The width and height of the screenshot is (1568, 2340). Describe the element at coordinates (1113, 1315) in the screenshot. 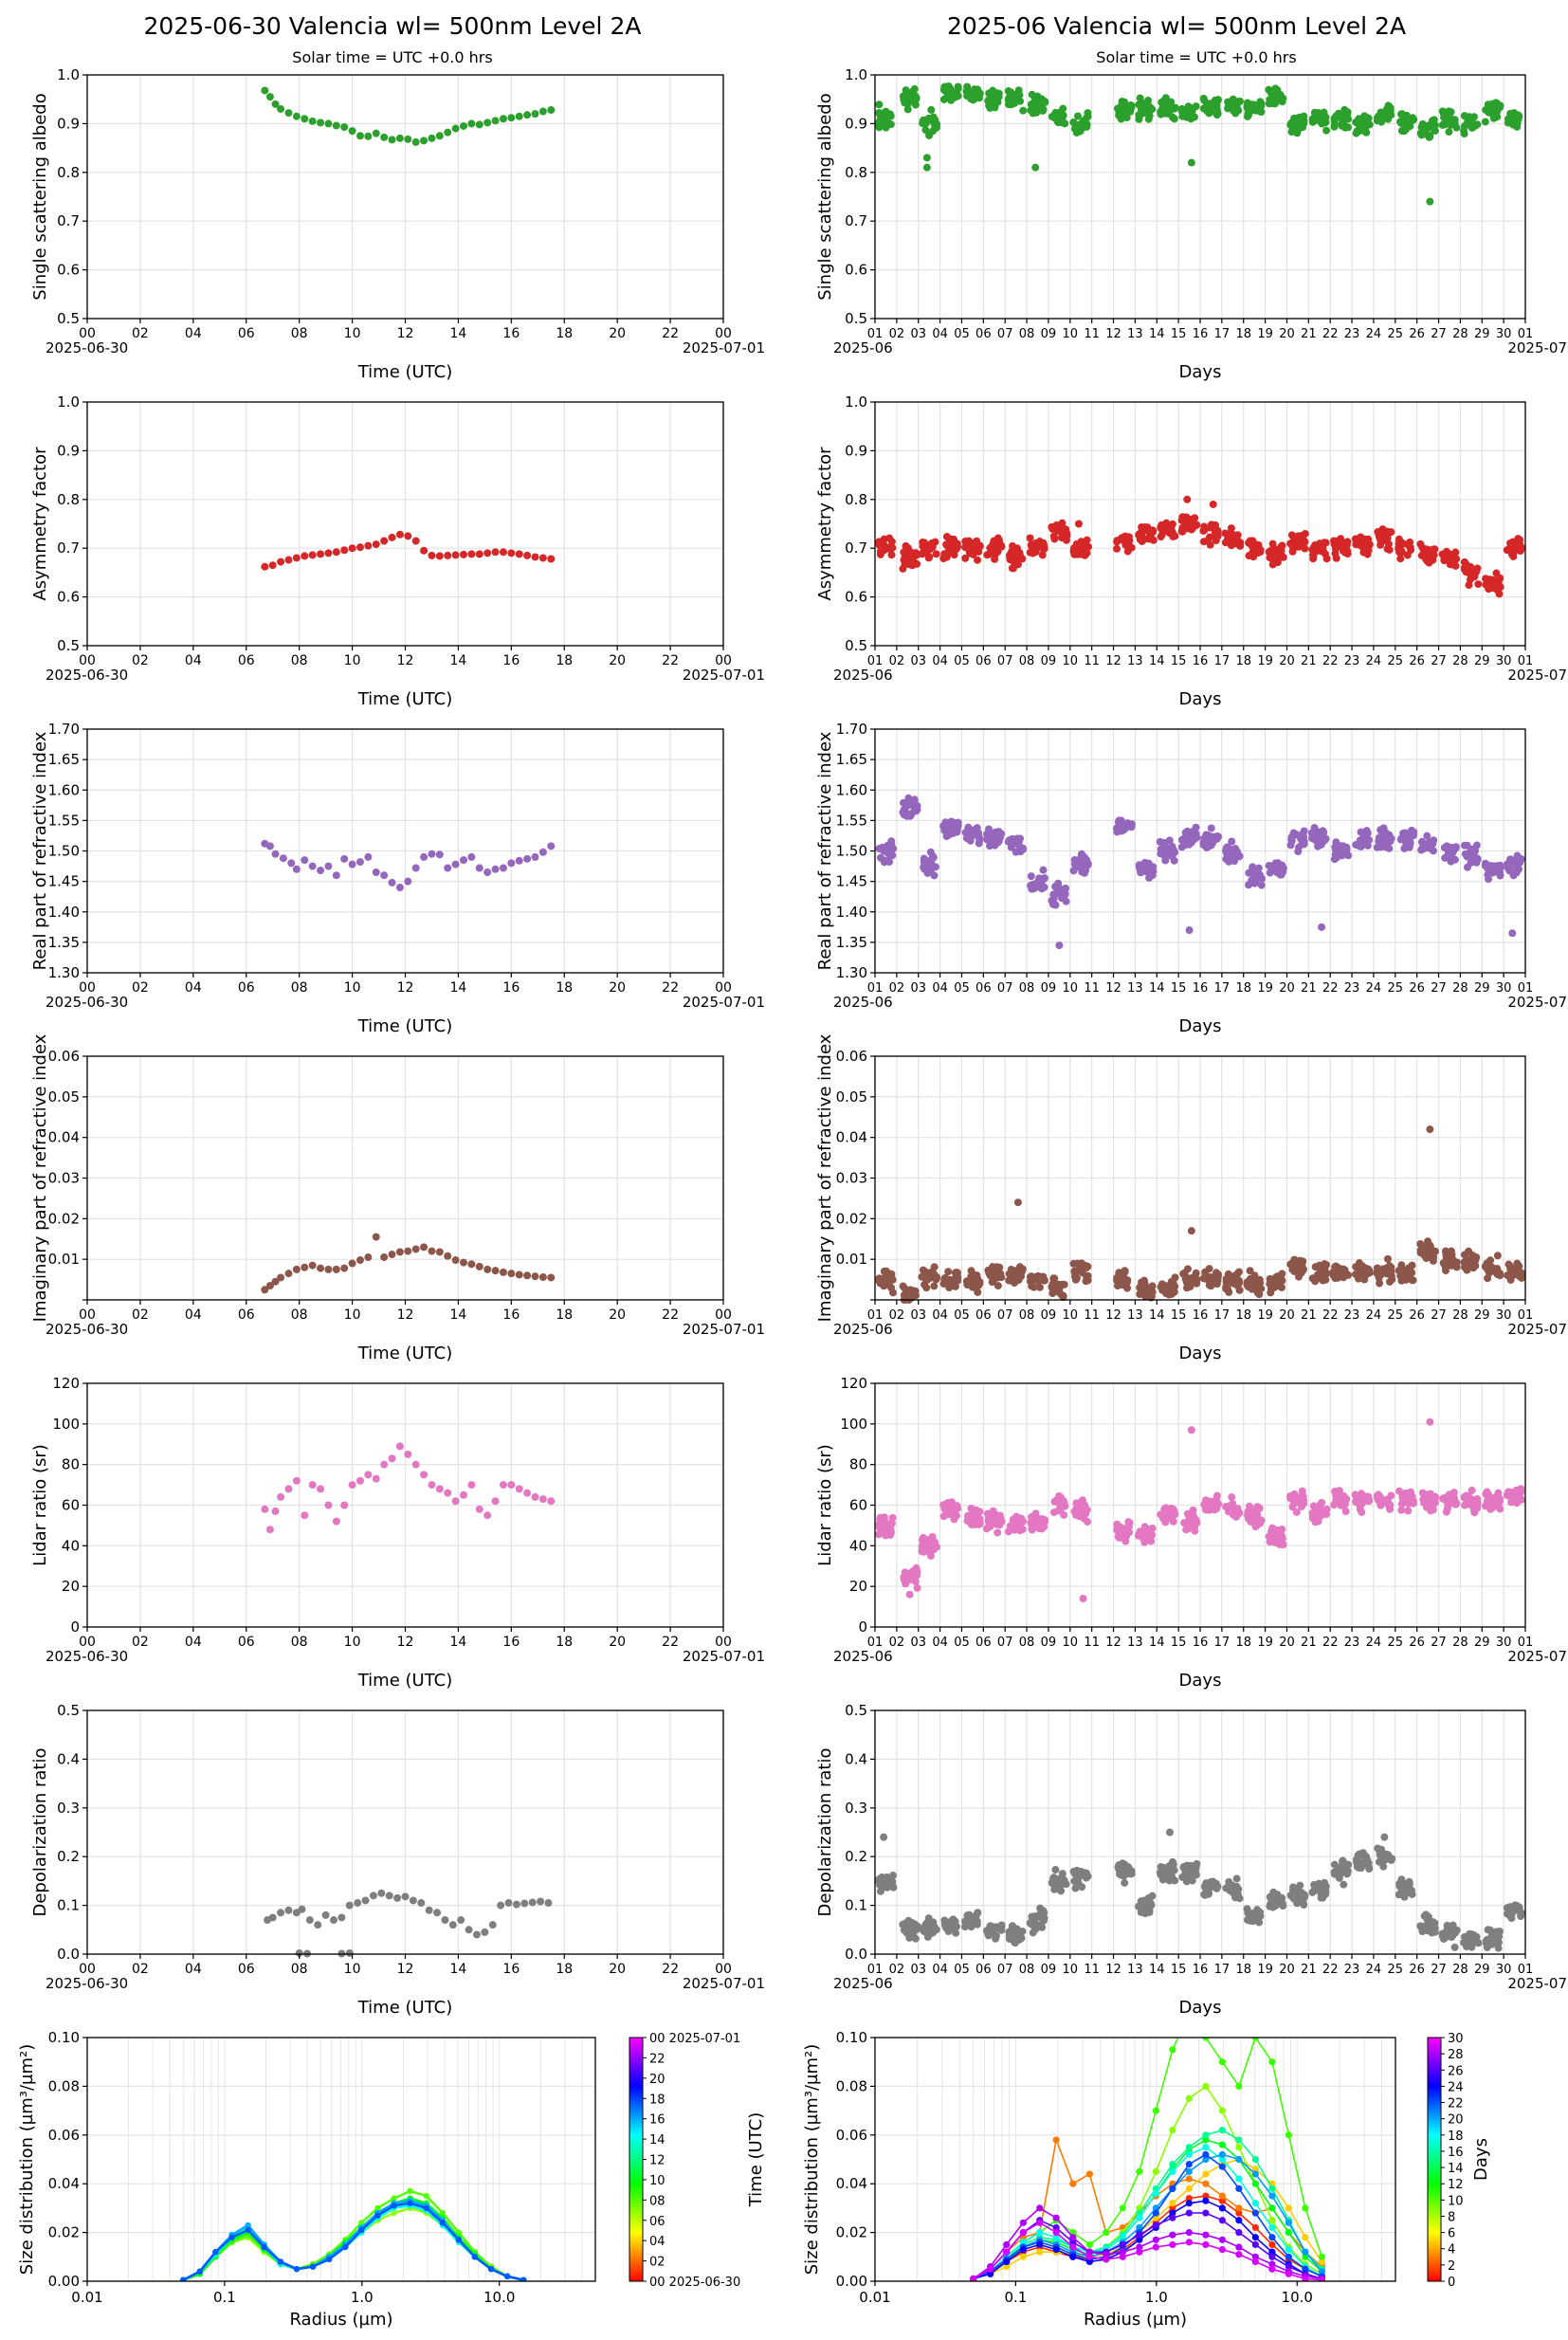

I see `imag-month-xtick-label: 12` at that location.